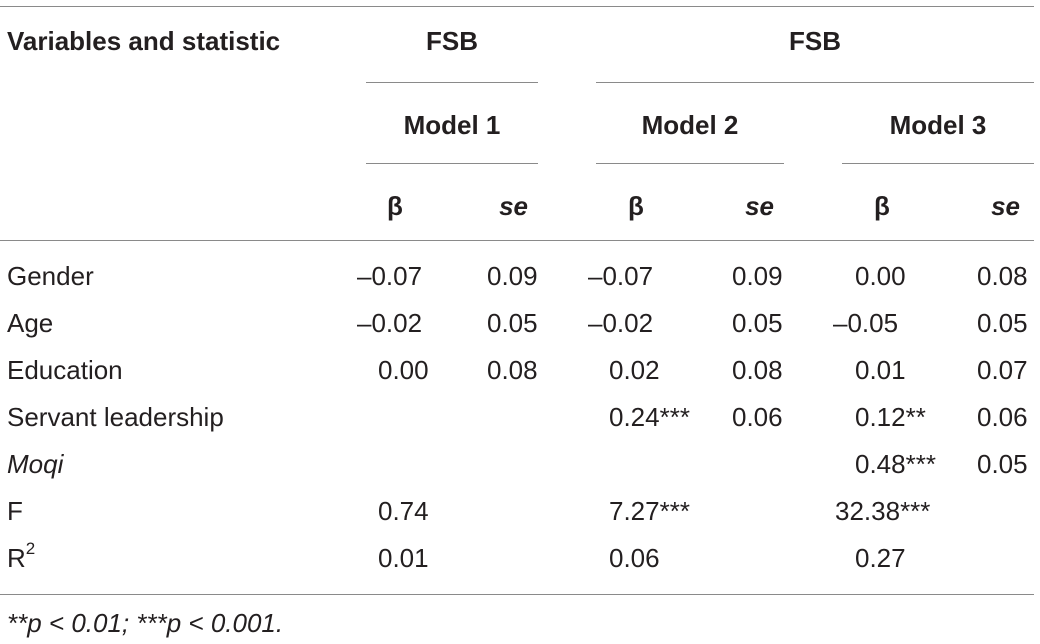 The height and width of the screenshot is (644, 1040). I want to click on row-label: Servant leadership, so click(115, 417).